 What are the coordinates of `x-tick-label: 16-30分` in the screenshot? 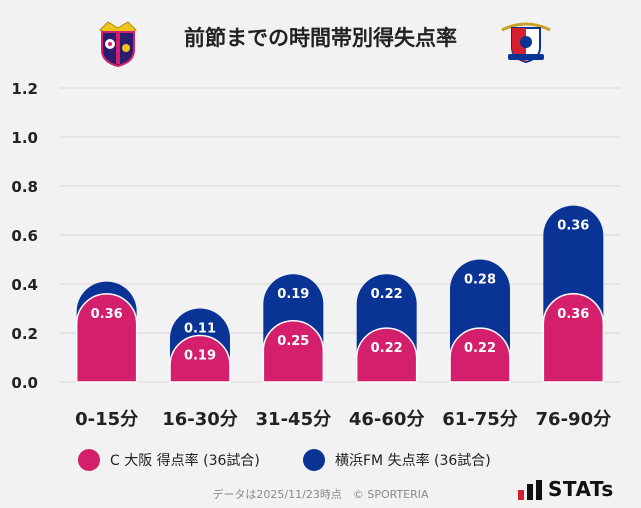 It's located at (200, 419).